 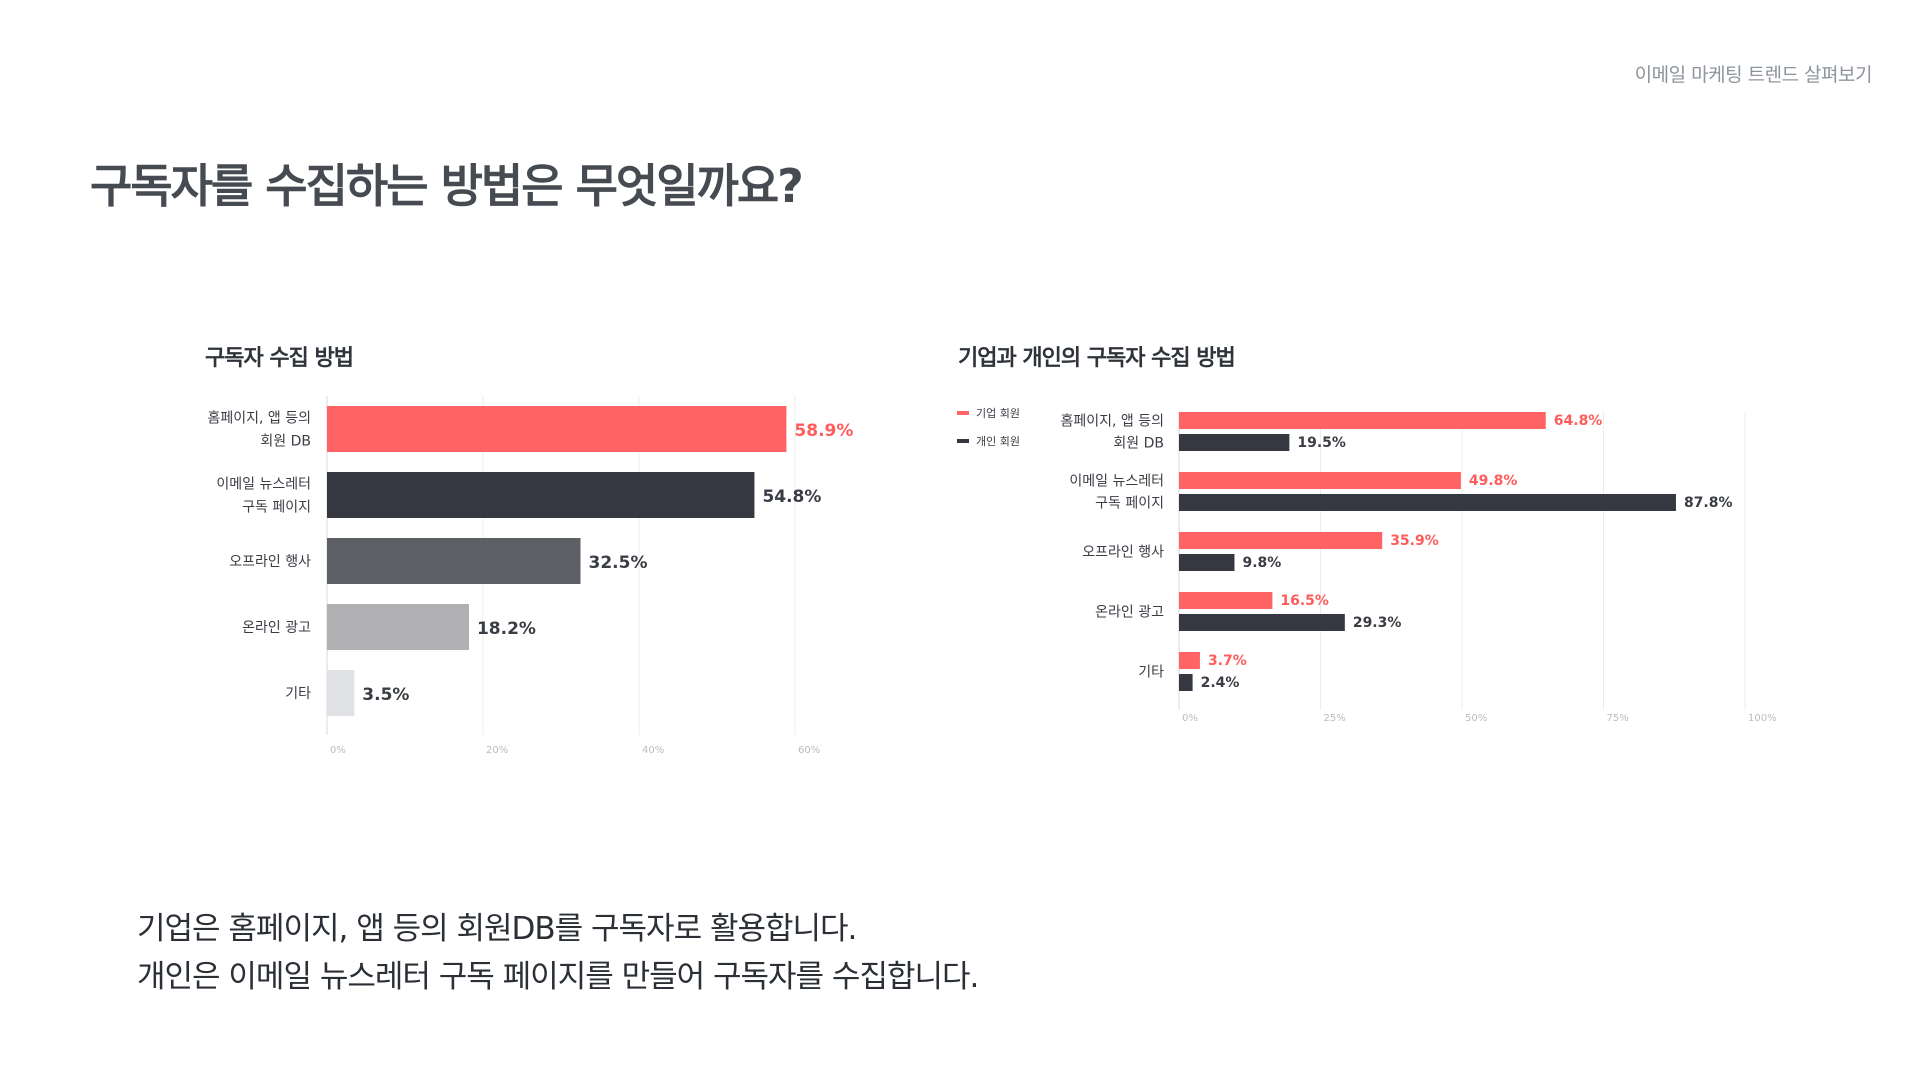 What do you see at coordinates (1220, 683) in the screenshot?
I see `data-label: 2.4%` at bounding box center [1220, 683].